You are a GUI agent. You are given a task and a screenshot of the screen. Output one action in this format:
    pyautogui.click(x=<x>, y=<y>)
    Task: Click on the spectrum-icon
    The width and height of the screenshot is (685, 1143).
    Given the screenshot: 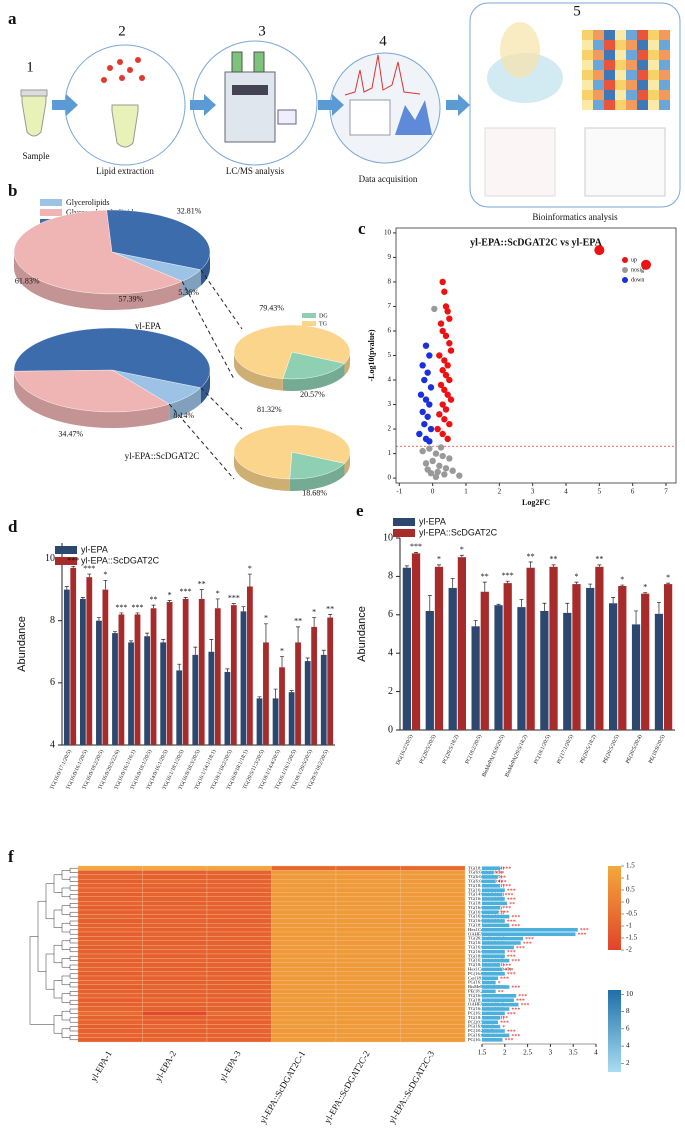 What is the action you would take?
    pyautogui.click(x=382, y=75)
    